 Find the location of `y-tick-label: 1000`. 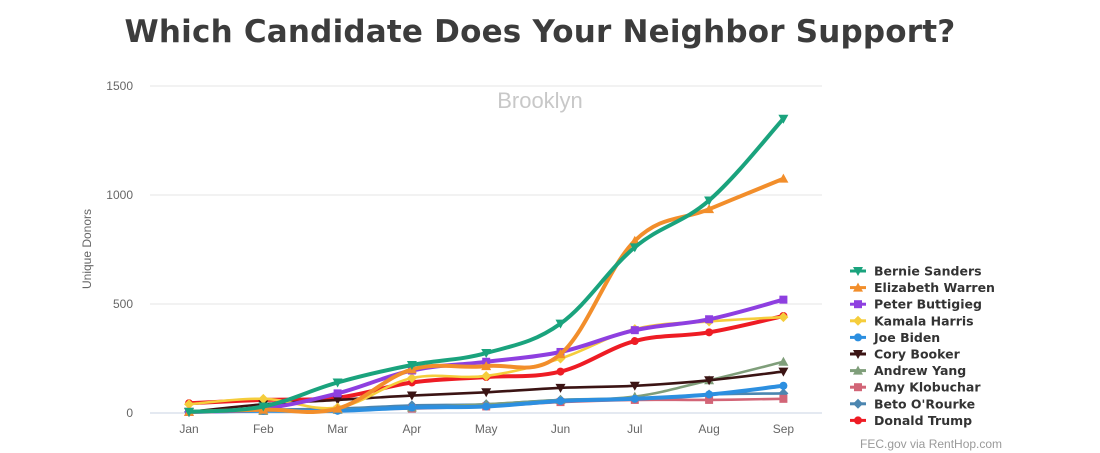

y-tick-label: 1000 is located at coordinates (119, 195).